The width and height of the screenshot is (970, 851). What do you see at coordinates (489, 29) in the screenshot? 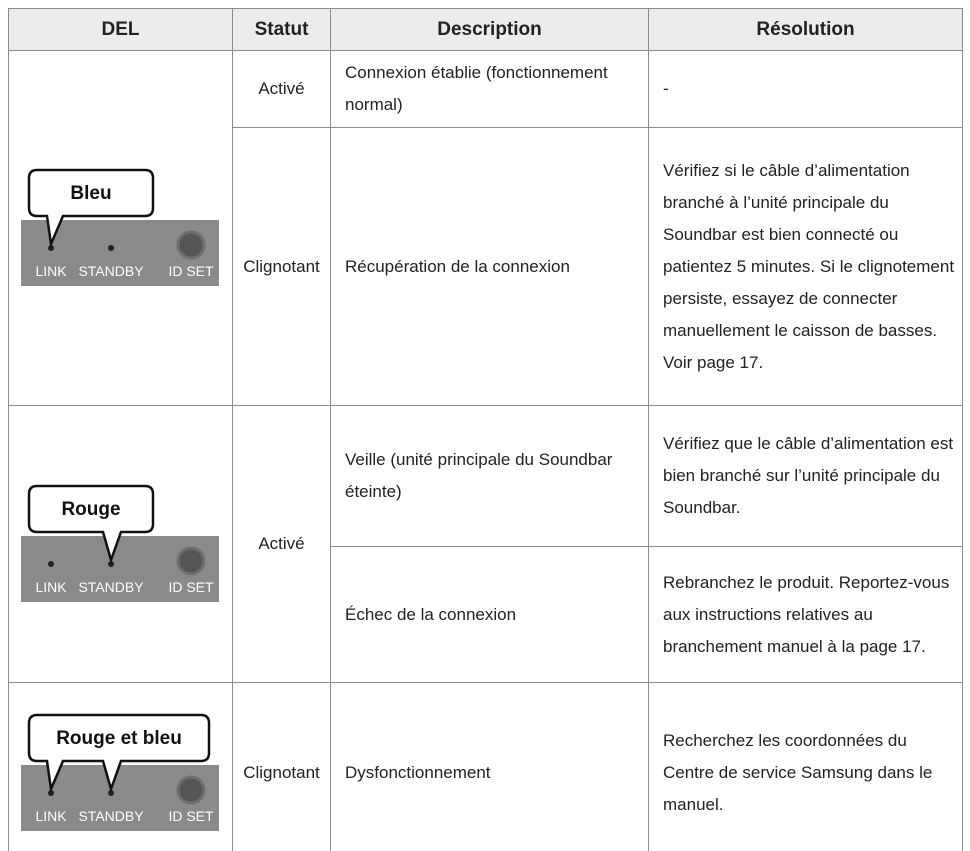
I see `header-cell: Description` at bounding box center [489, 29].